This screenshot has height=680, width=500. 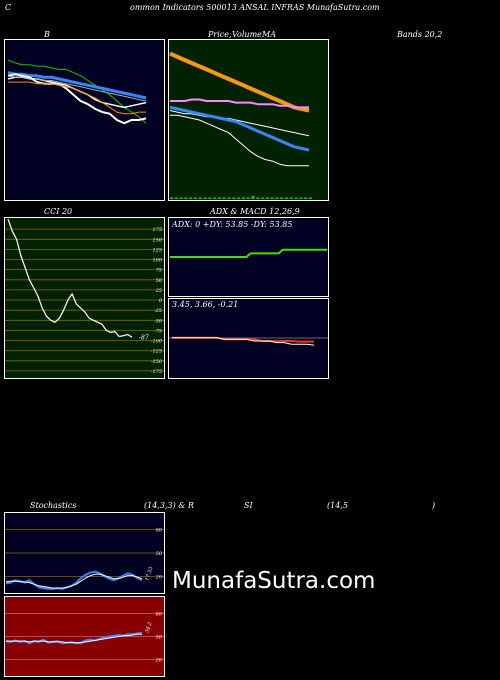 What do you see at coordinates (53, 505) in the screenshot?
I see `stoch-label: Stochastics` at bounding box center [53, 505].